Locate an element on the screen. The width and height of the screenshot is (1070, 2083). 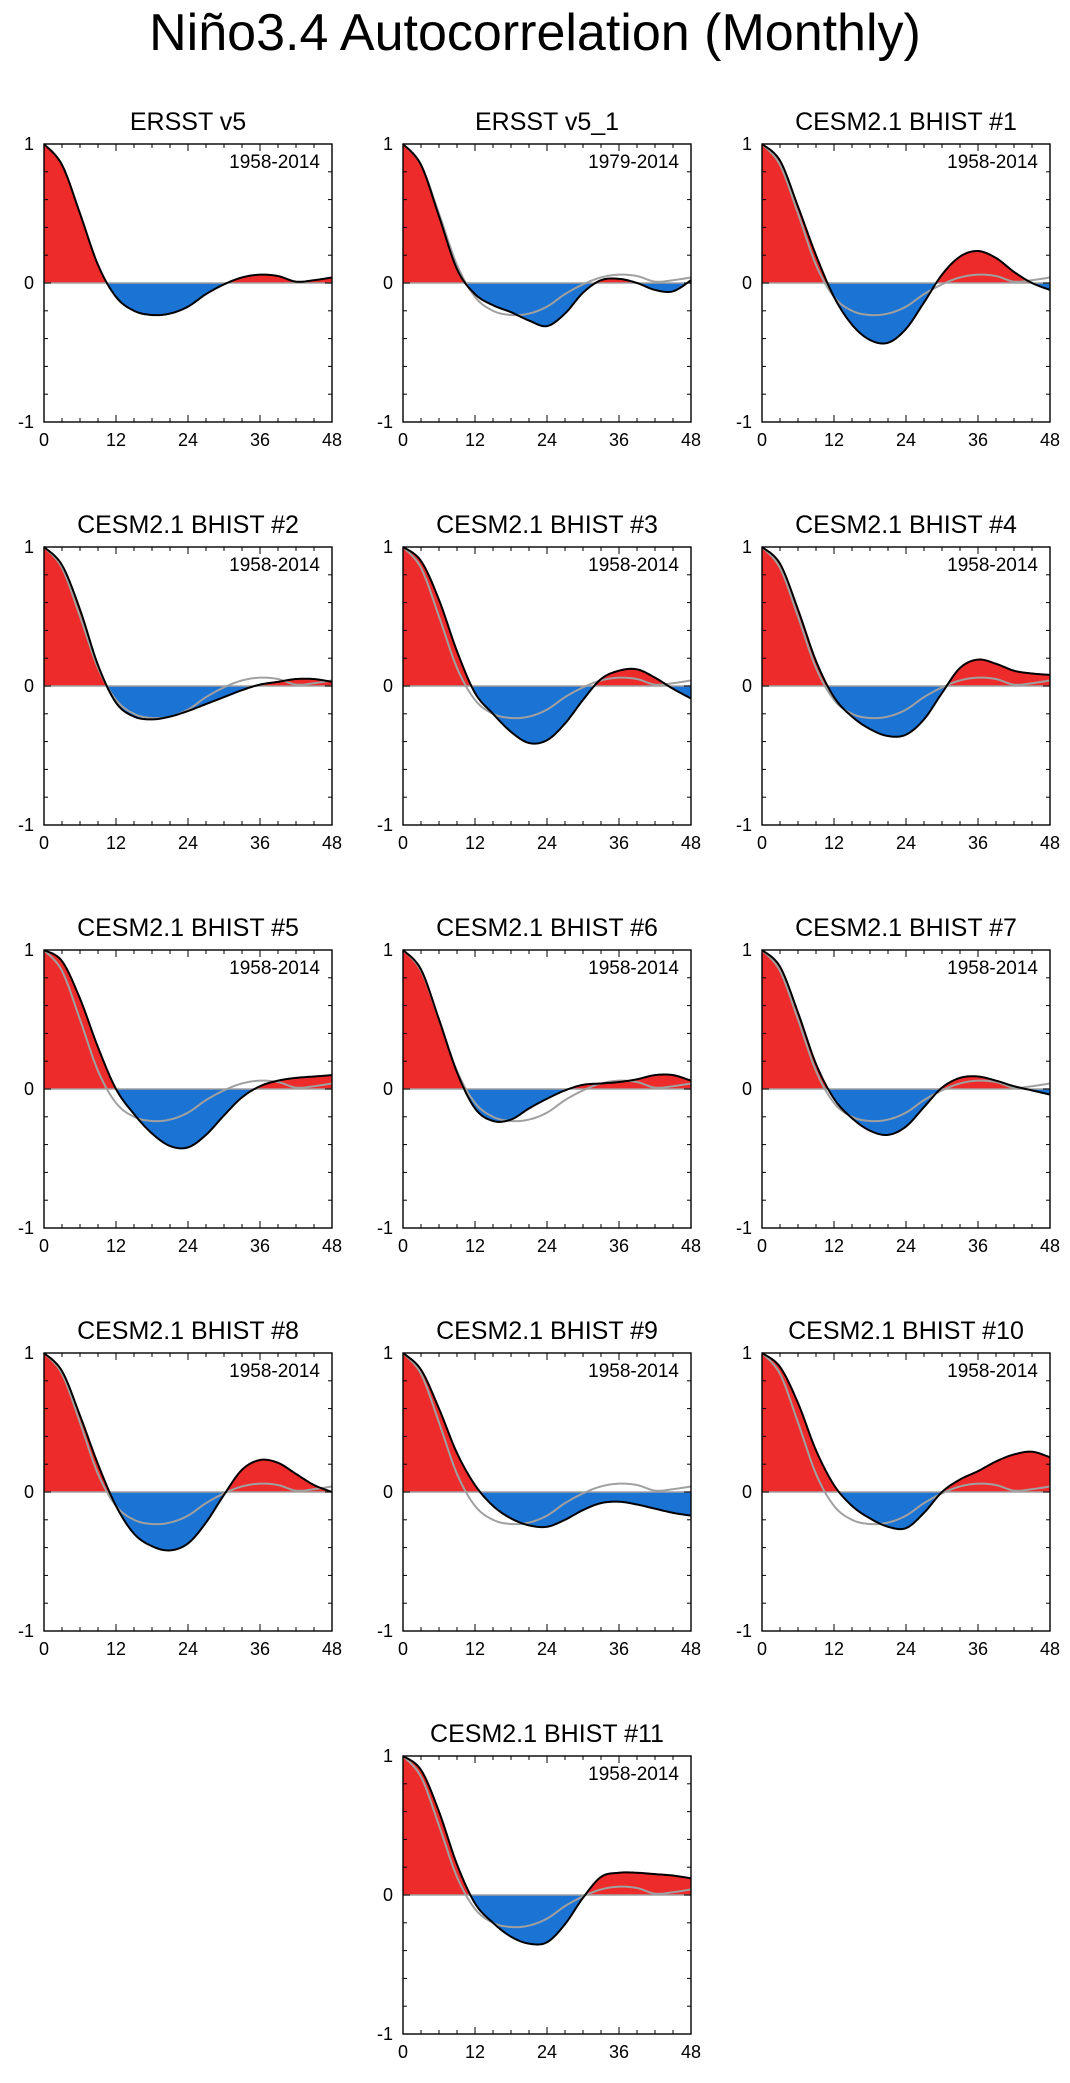
panel-title: CESM2.1 BHIST #7 is located at coordinates (906, 928).